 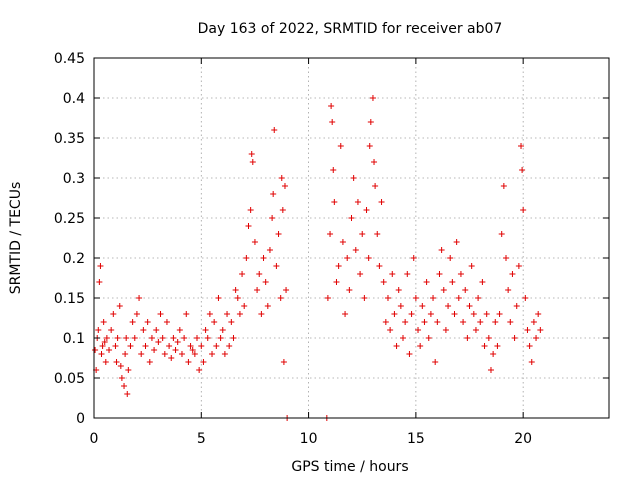 I want to click on y-tick-label: 0, so click(x=80, y=419).